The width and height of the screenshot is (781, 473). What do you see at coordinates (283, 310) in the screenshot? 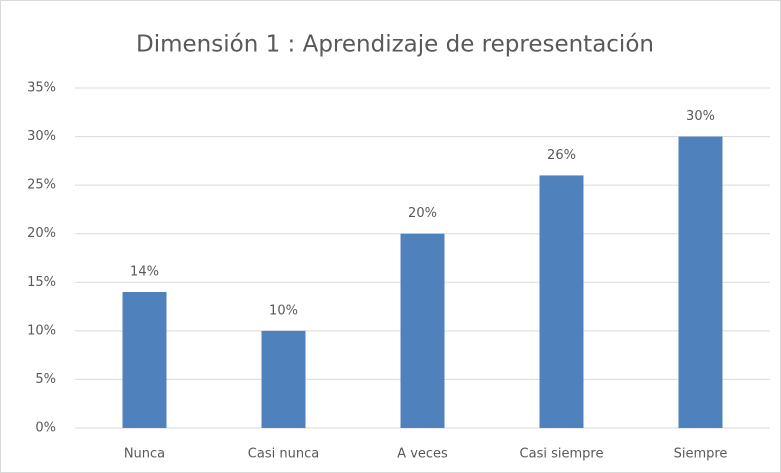
I see `data-label: 10%` at bounding box center [283, 310].